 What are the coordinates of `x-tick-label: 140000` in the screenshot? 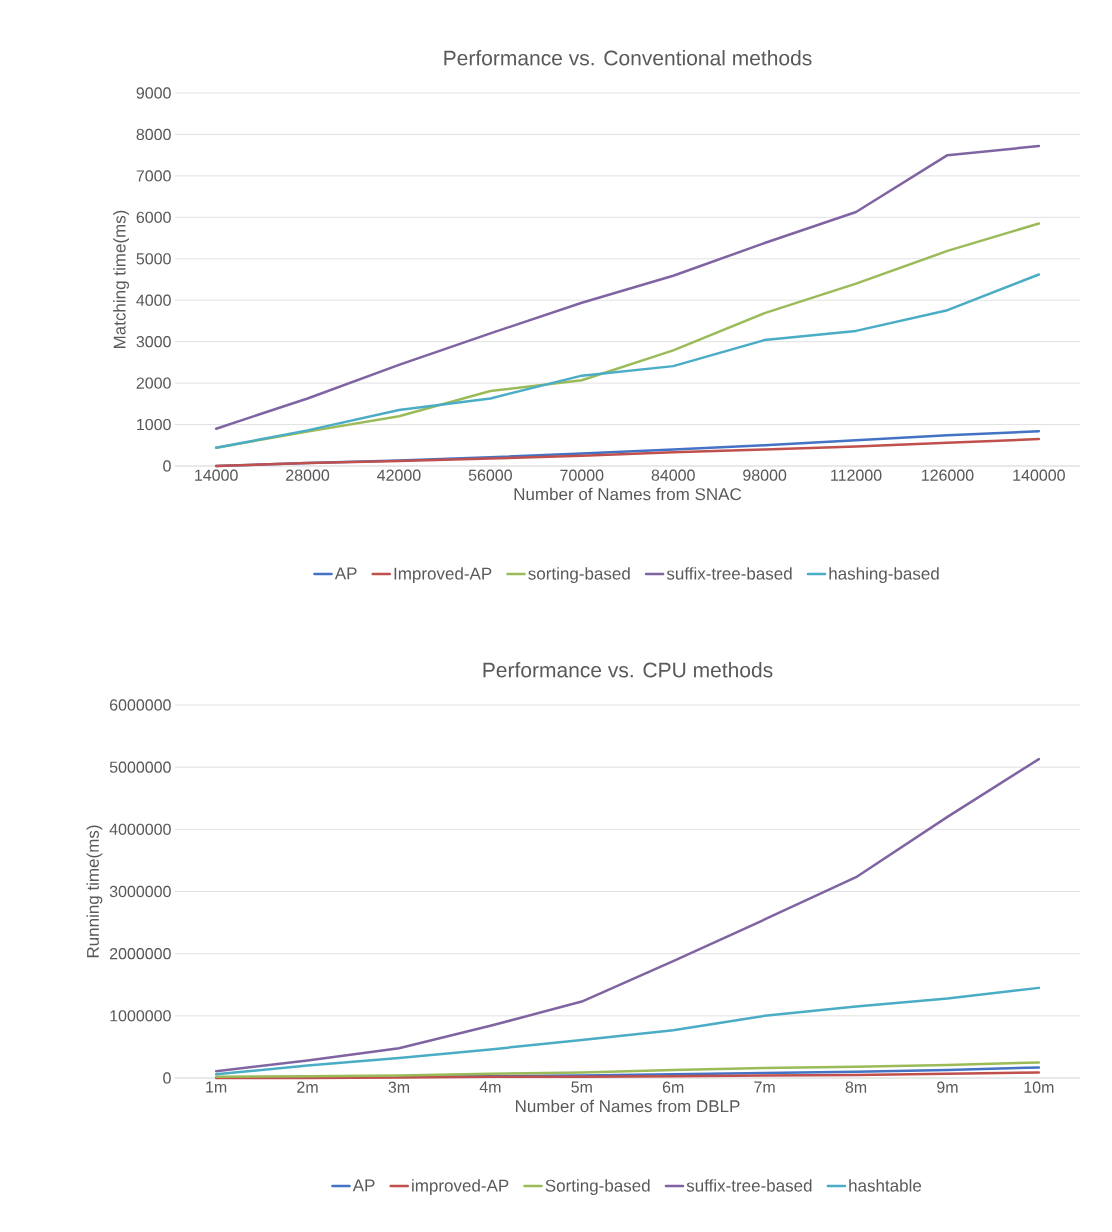 It's located at (1039, 475).